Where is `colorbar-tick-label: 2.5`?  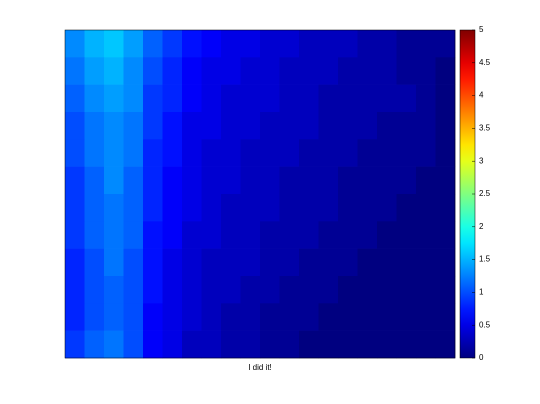
colorbar-tick-label: 2.5 is located at coordinates (485, 193).